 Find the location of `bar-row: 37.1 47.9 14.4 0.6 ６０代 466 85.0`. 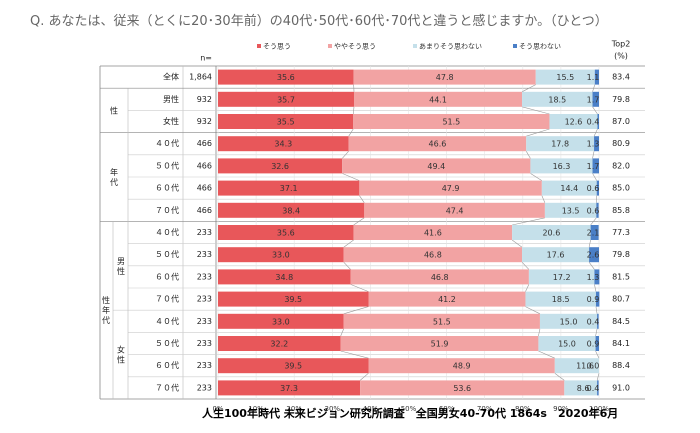

bar-row: 37.1 47.9 14.4 0.6 ６０代 466 85.0 is located at coordinates (392, 188).